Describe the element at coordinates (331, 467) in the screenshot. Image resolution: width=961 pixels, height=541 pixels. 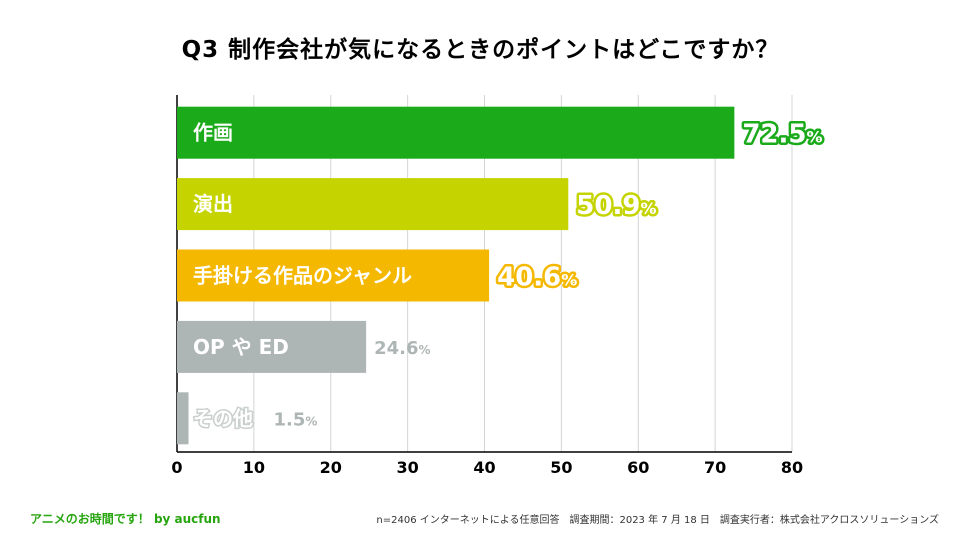
I see `x-tick-label: 20` at that location.